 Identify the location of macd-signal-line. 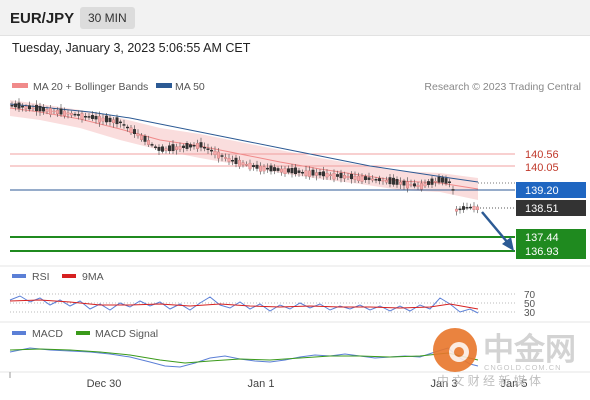
(244, 356).